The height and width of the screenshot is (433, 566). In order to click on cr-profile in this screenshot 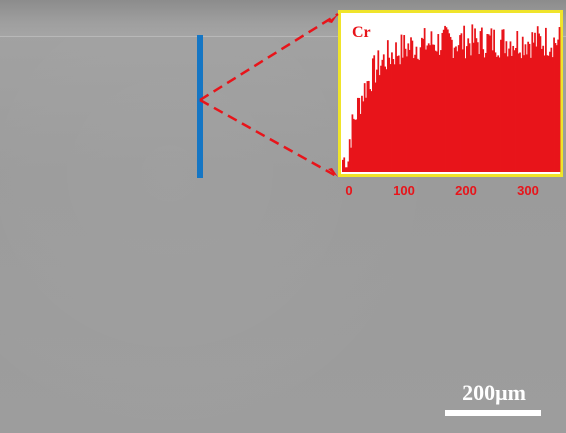, I will do `click(451, 98)`.